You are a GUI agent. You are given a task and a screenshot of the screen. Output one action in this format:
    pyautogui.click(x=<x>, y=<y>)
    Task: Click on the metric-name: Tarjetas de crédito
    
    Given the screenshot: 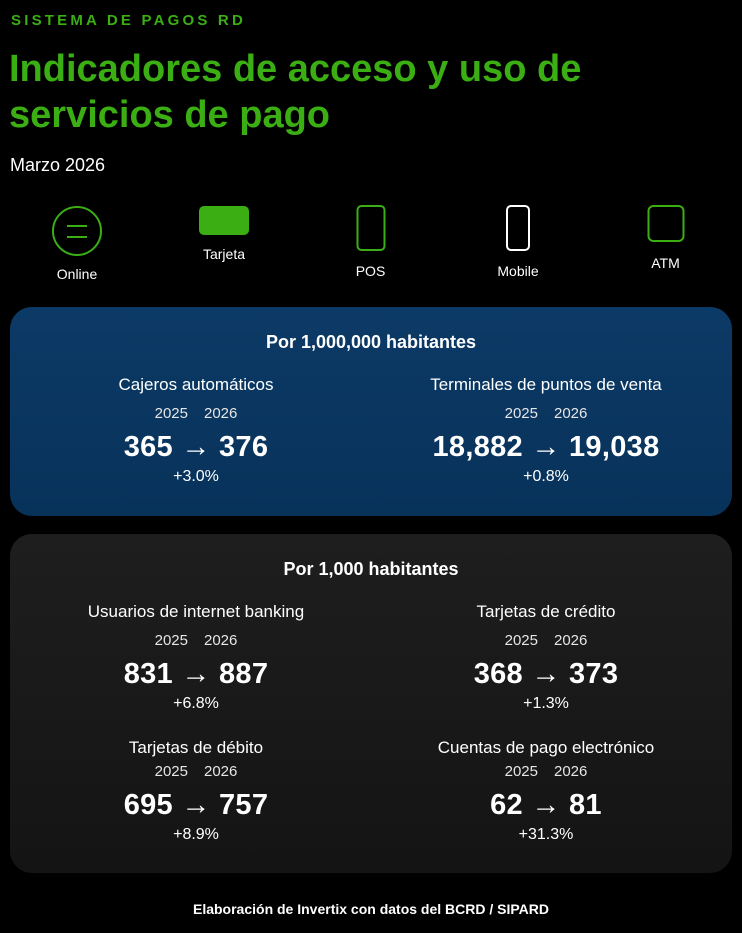 What is the action you would take?
    pyautogui.click(x=546, y=611)
    